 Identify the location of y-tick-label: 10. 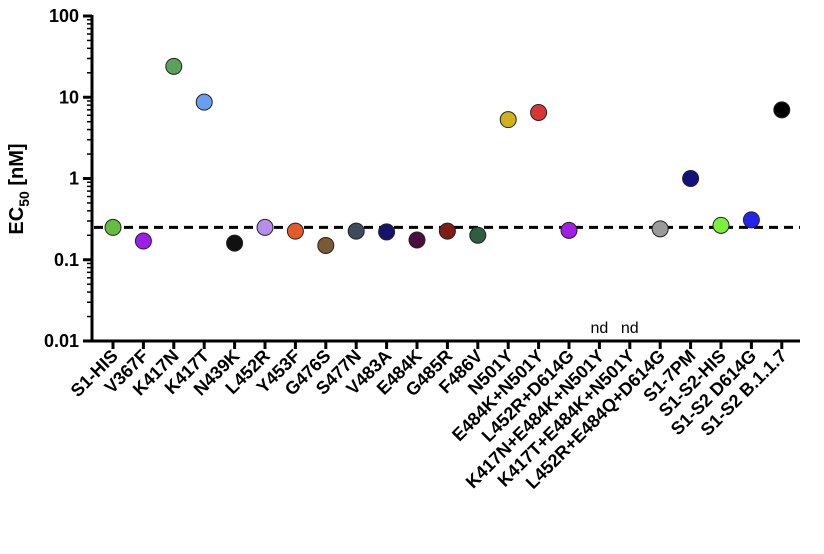
(69, 97).